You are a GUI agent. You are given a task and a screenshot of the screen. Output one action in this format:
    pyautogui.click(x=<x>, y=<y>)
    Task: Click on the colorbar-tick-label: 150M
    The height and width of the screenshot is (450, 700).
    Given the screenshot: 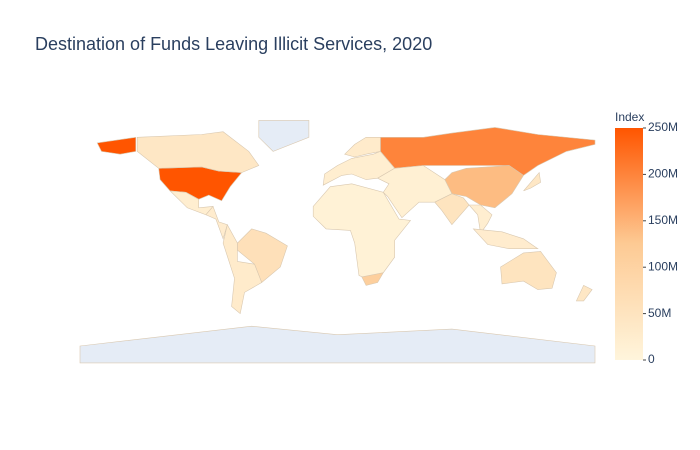 What is the action you would take?
    pyautogui.click(x=663, y=220)
    